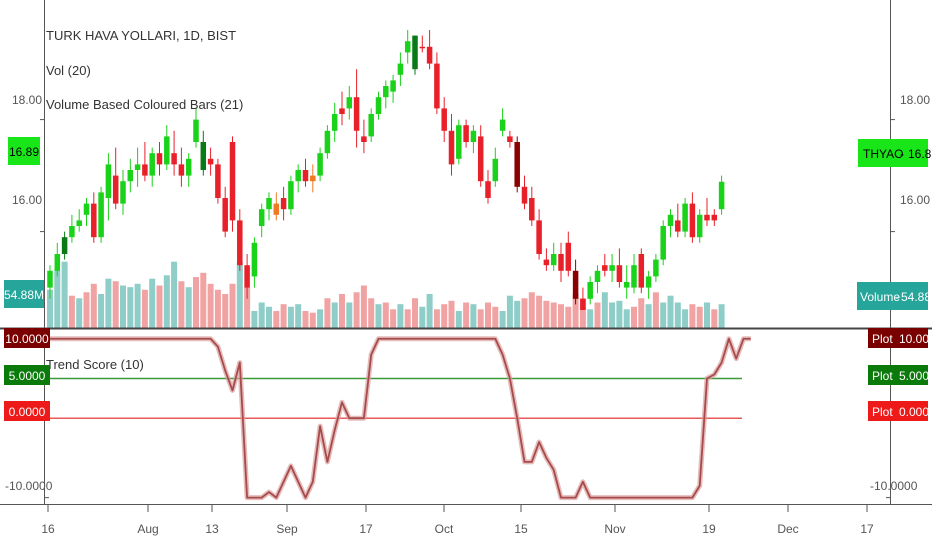 Image resolution: width=932 pixels, height=550 pixels. What do you see at coordinates (95, 364) in the screenshot?
I see `trend-score-label: Trend Score (10)` at bounding box center [95, 364].